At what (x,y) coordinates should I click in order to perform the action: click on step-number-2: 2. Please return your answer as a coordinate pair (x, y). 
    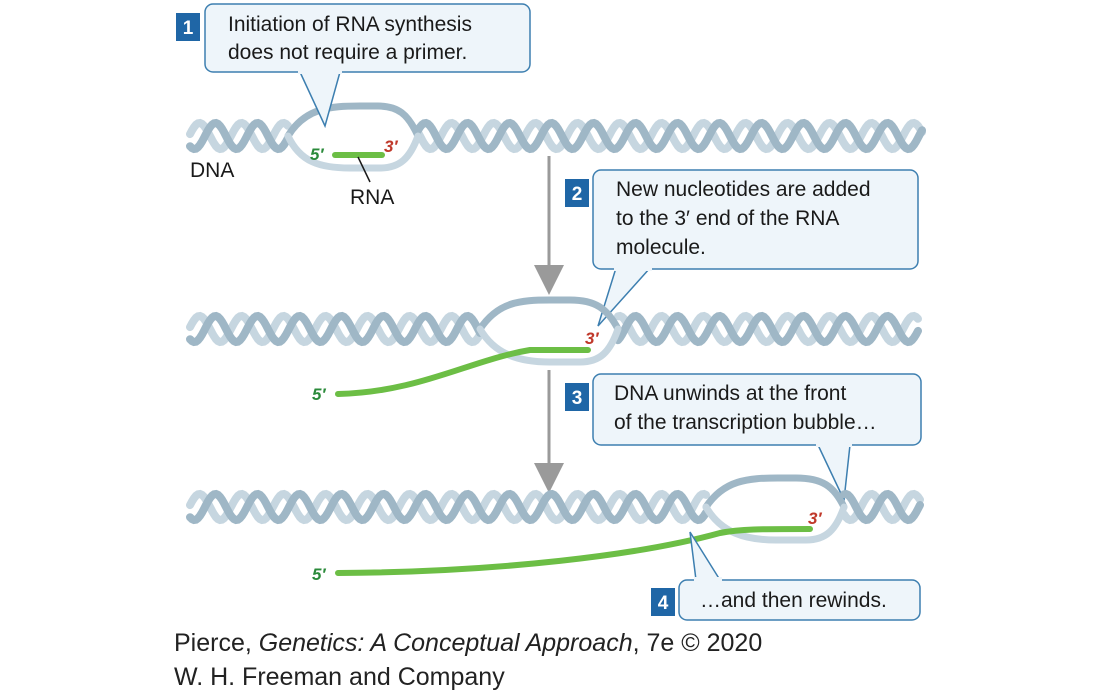
    Looking at the image, I should click on (577, 194).